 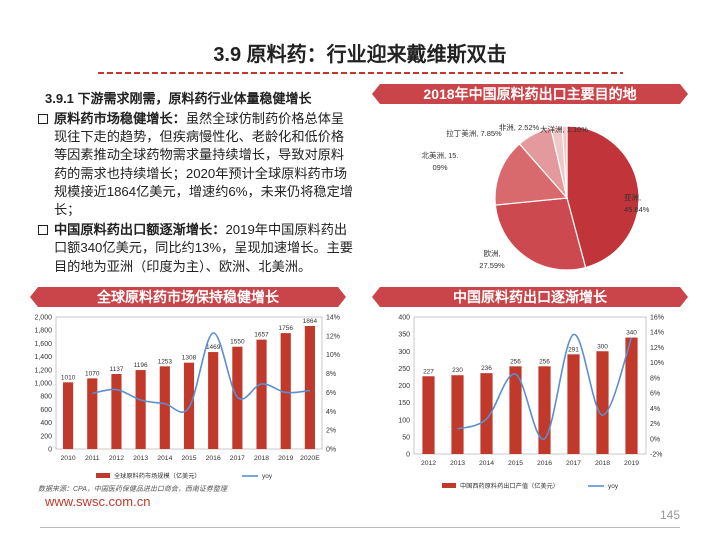 What do you see at coordinates (43, 318) in the screenshot?
I see `y-left-tick-label: 2,000` at bounding box center [43, 318].